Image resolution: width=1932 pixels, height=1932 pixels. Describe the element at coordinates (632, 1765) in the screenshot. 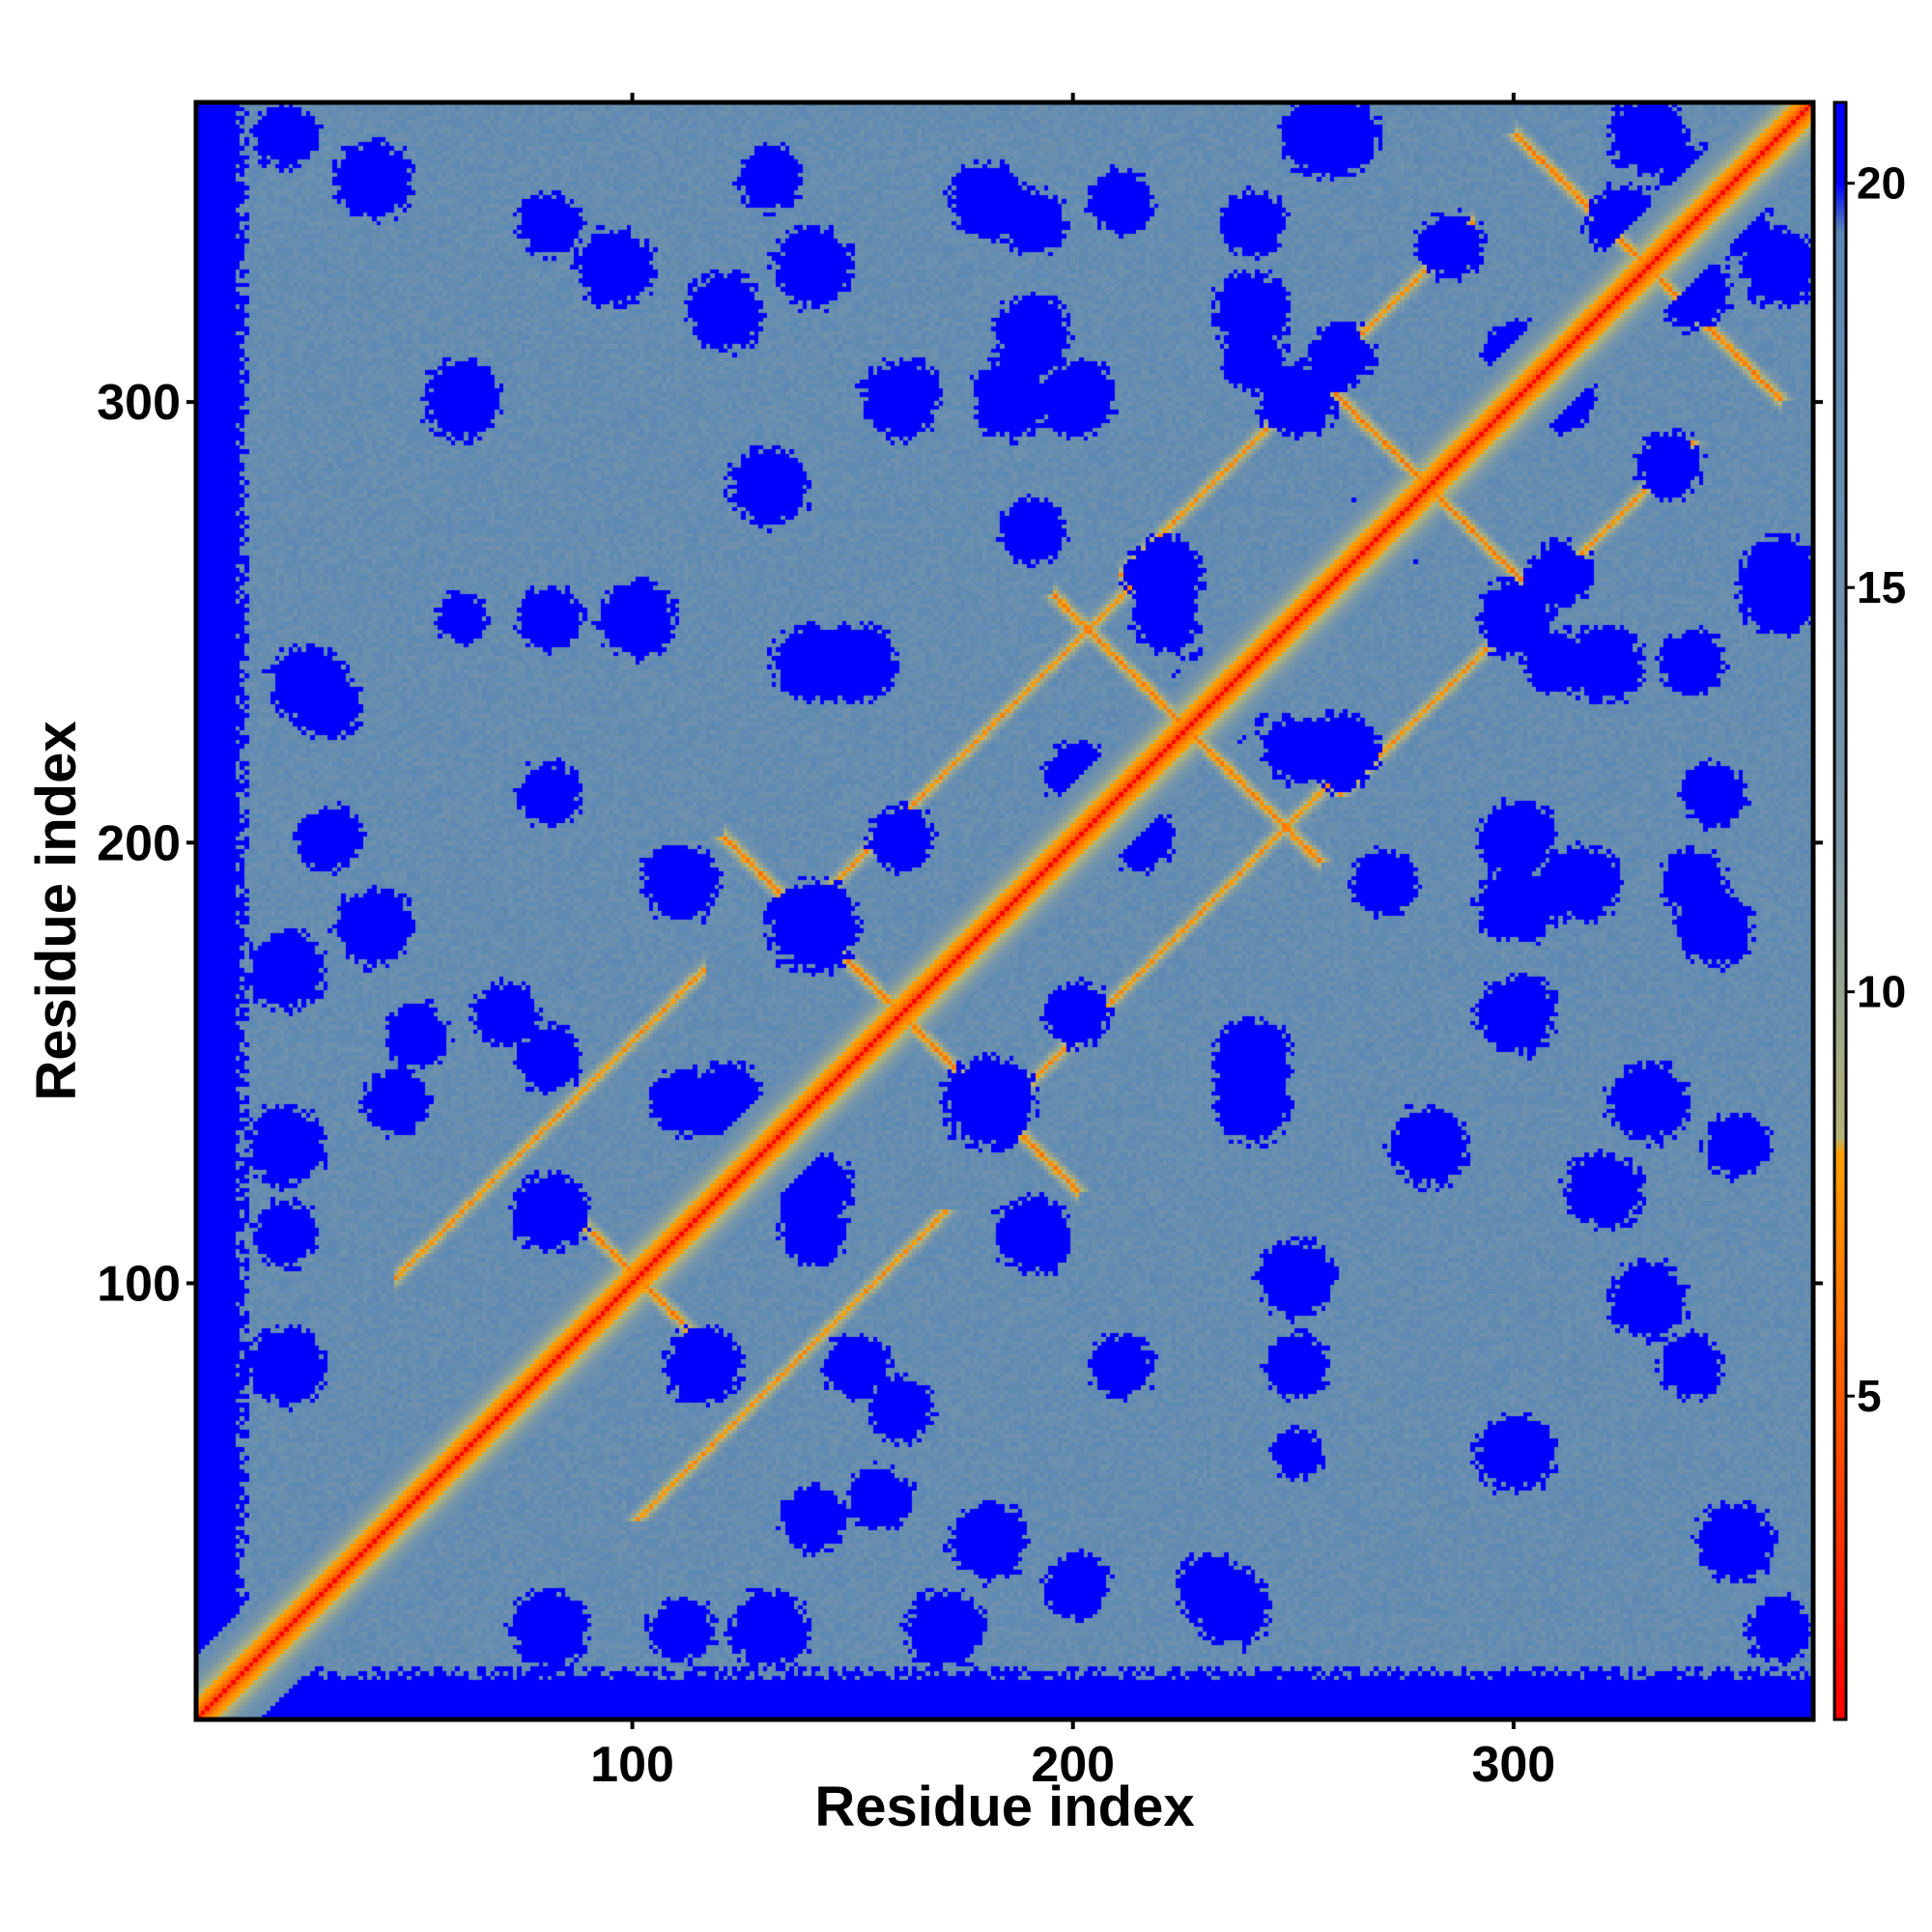

I see `x-tick-label-100: 100` at that location.